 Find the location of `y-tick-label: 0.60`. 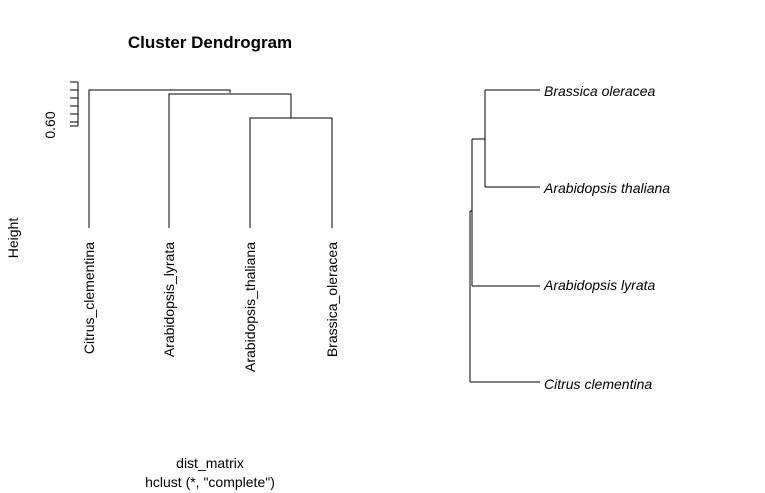

y-tick-label: 0.60 is located at coordinates (50, 124).